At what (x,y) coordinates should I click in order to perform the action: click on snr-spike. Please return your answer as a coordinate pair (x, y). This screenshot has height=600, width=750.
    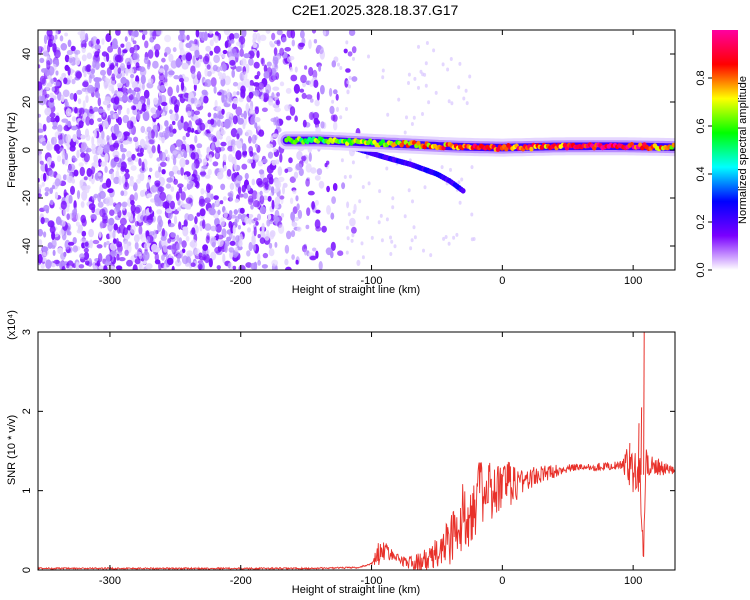
    Looking at the image, I should click on (638, 449).